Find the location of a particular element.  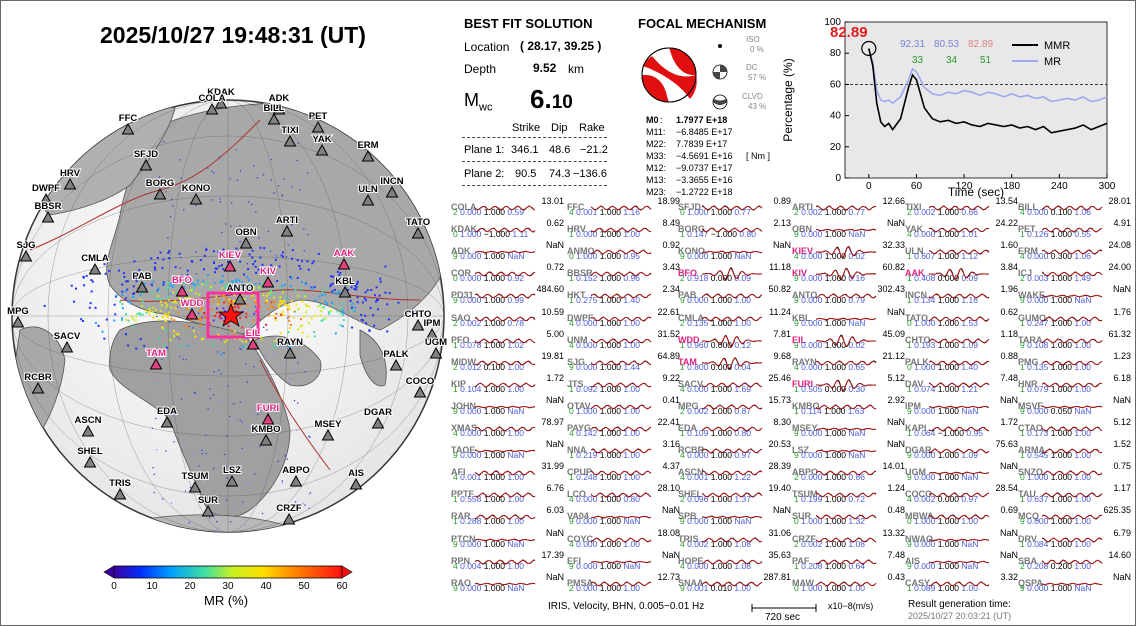

station-name: ABPO is located at coordinates (805, 472).